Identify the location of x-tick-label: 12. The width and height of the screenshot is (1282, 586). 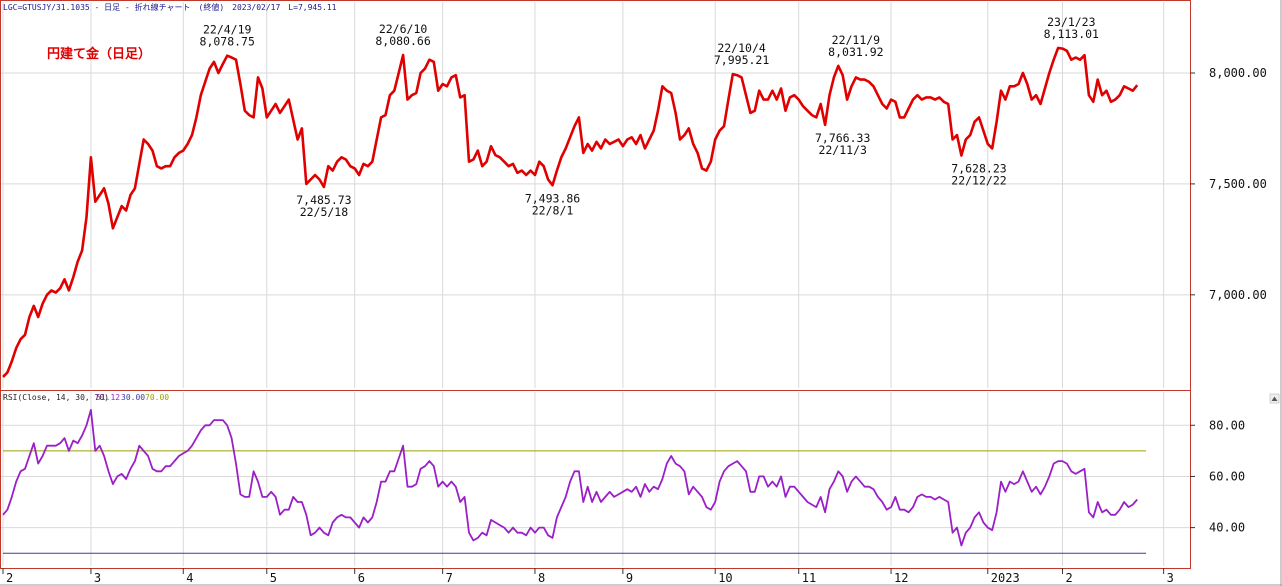
(901, 578).